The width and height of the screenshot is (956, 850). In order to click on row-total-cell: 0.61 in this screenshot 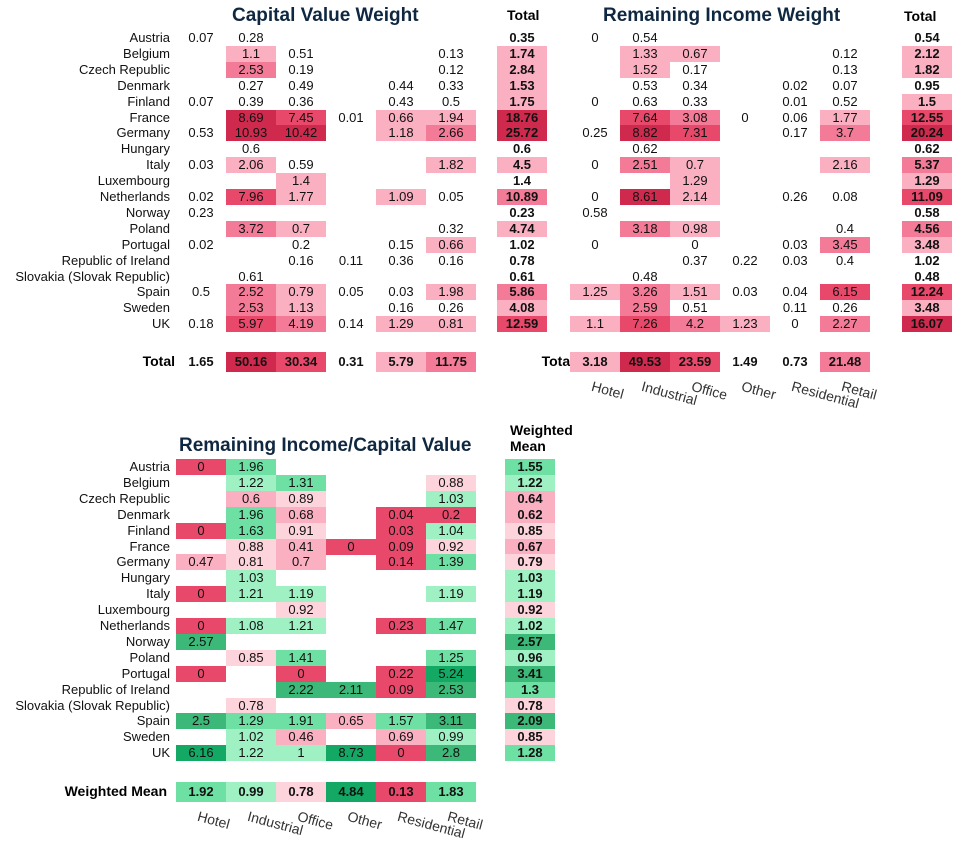, I will do `click(522, 276)`.